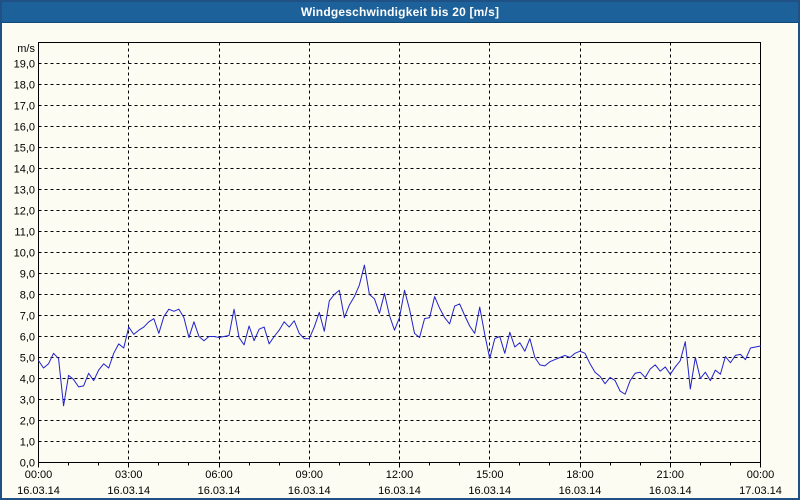 Image resolution: width=800 pixels, height=500 pixels. What do you see at coordinates (26, 49) in the screenshot?
I see `y-axis-unit-label: m/s` at bounding box center [26, 49].